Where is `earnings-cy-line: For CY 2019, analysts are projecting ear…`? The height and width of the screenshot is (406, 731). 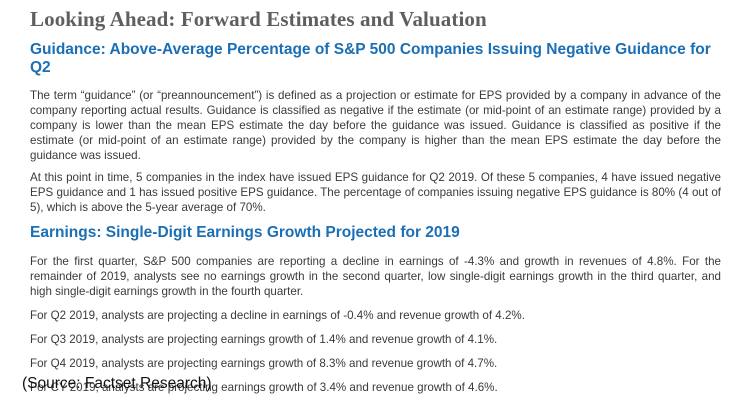
earnings-cy-line: For CY 2019, analysts are projecting ear… is located at coordinates (264, 387).